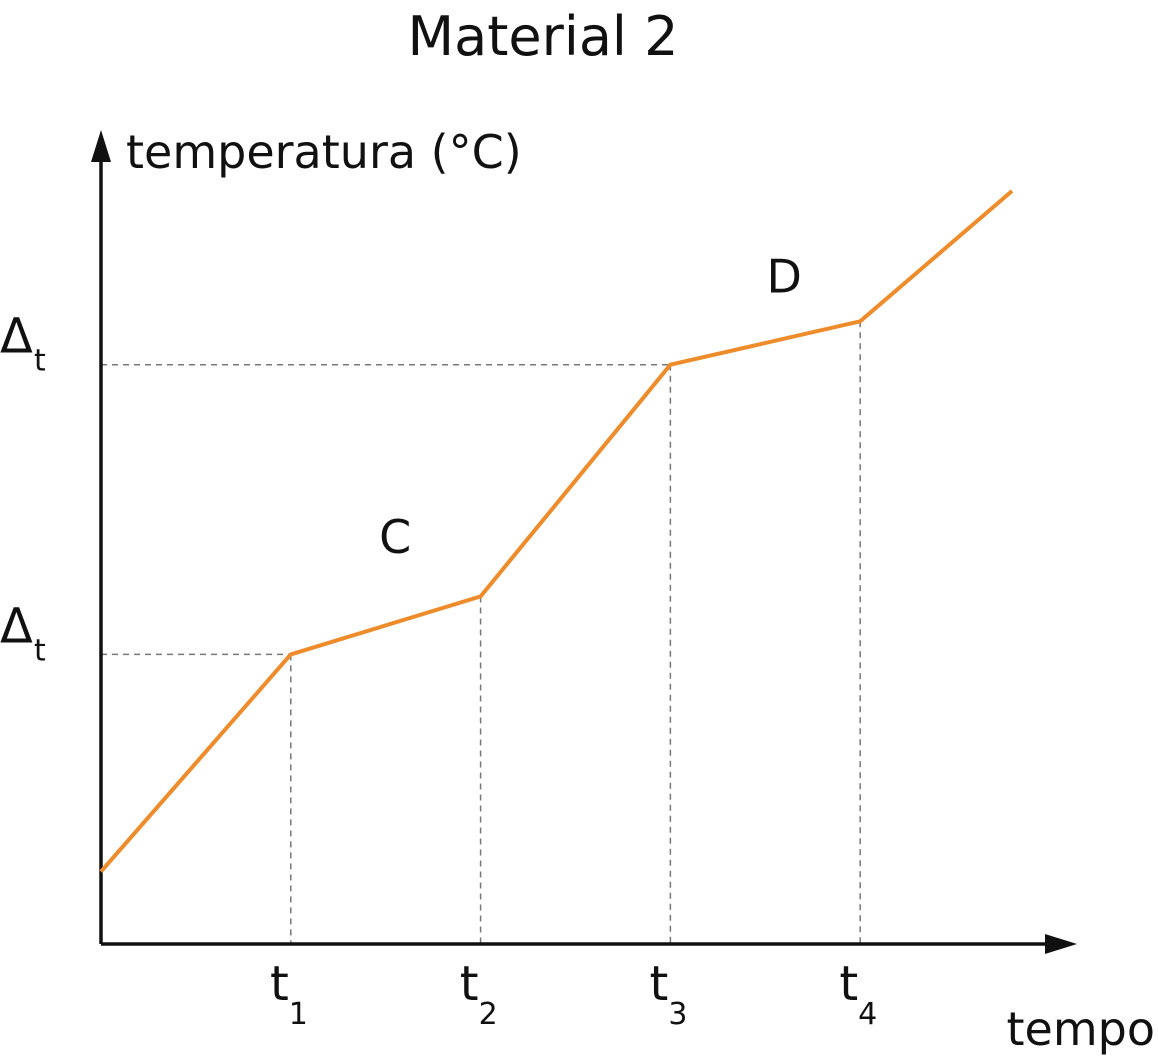 This screenshot has height=1060, width=1158. I want to click on x-tick-label: t1, so click(289, 994).